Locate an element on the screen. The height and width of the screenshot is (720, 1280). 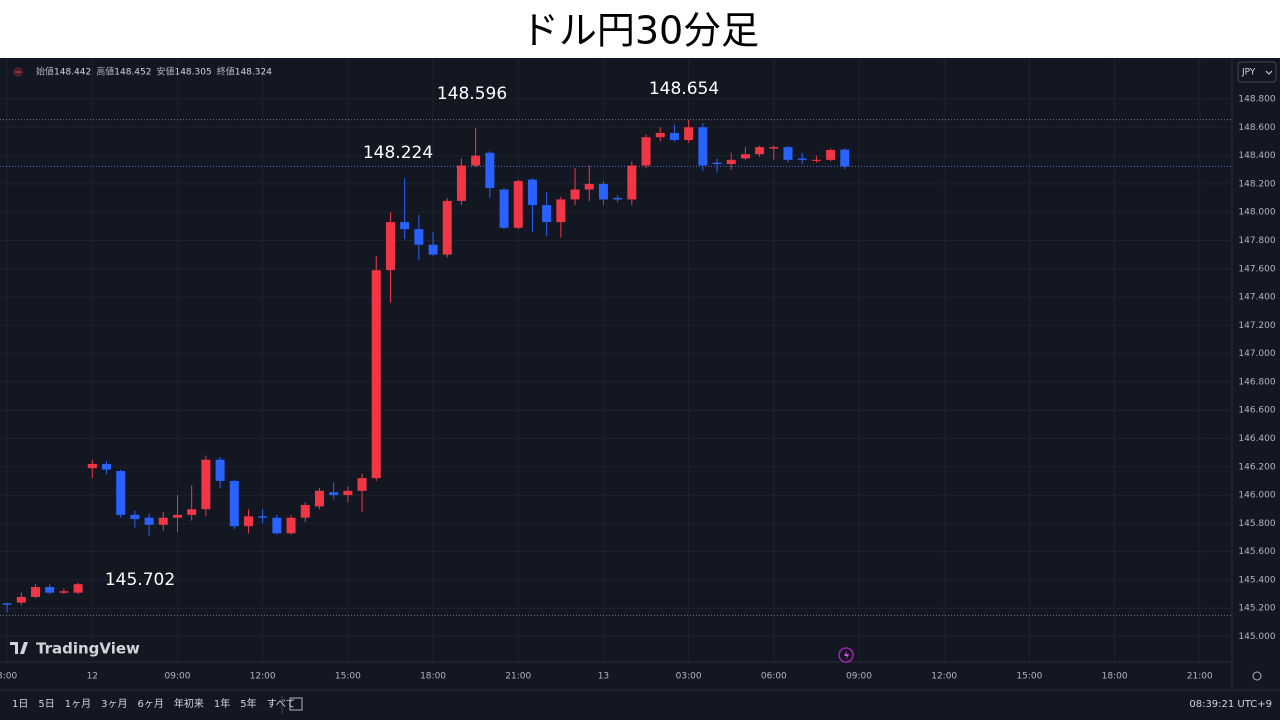
legend-label: 高値 is located at coordinates (105, 72).